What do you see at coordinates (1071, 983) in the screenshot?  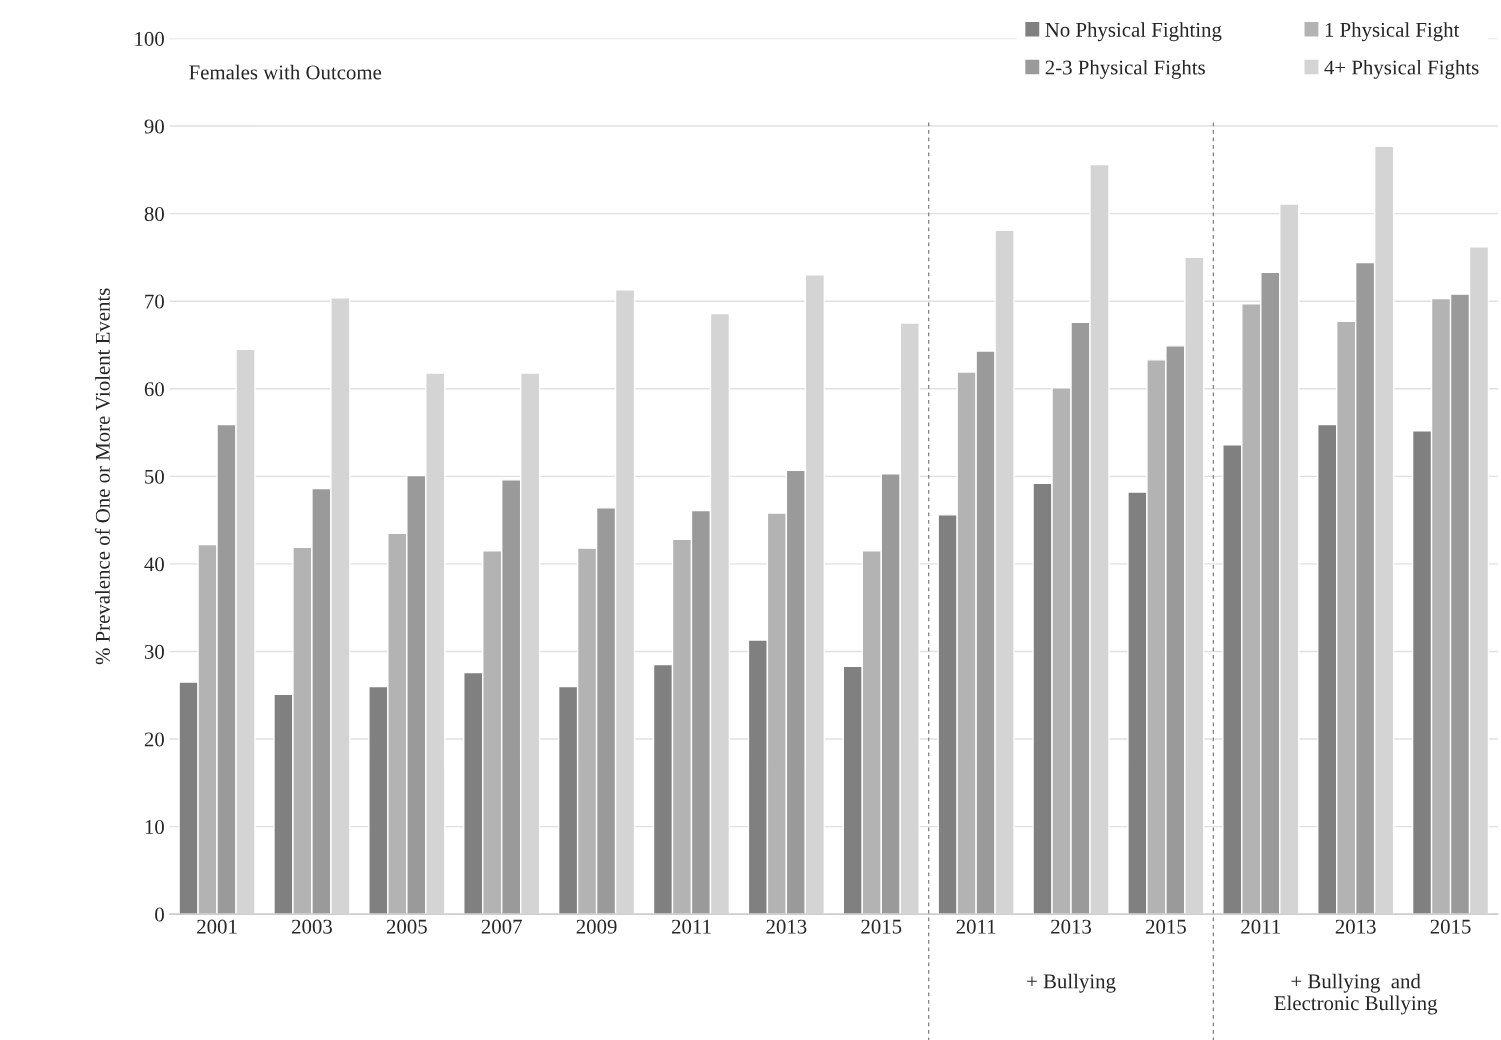 I see `text: + Bullying` at bounding box center [1071, 983].